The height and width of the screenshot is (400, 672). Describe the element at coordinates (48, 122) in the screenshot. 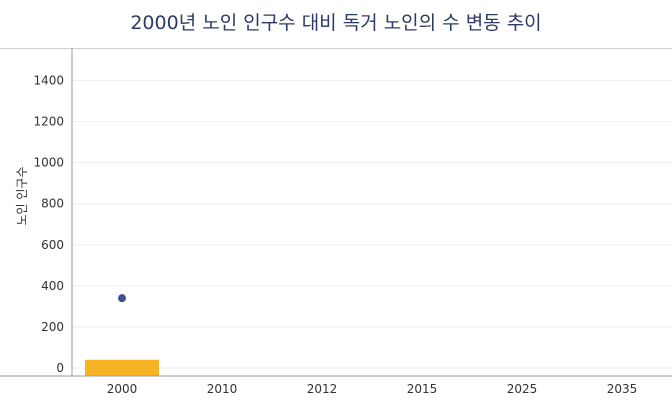

I see `y-tick-label: 1200` at that location.